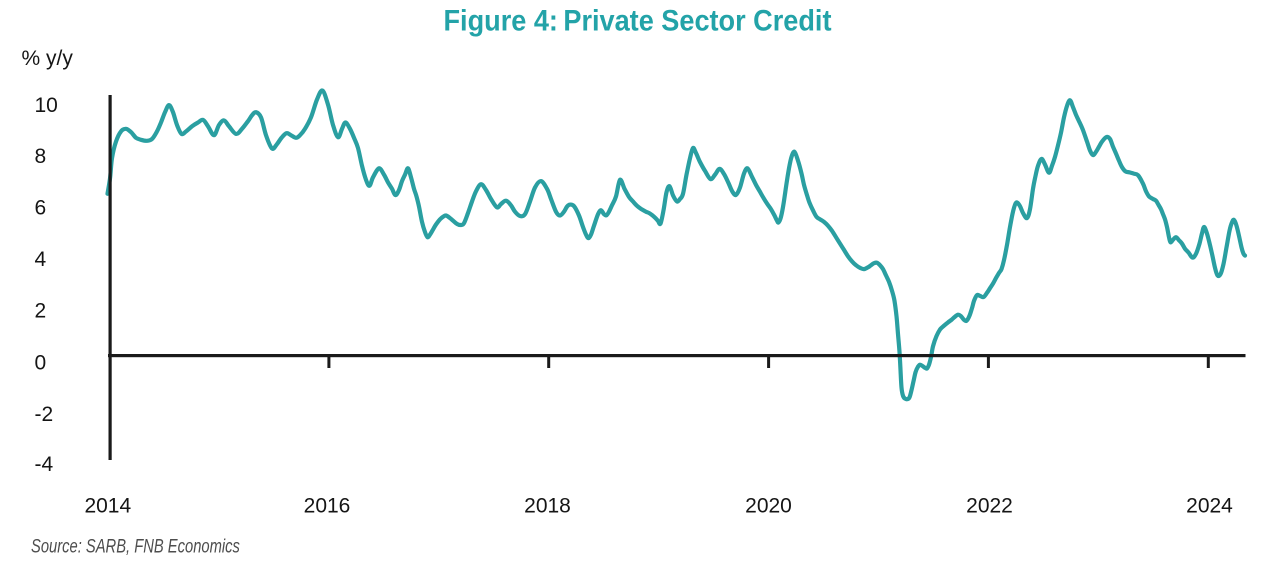 The width and height of the screenshot is (1280, 565). Describe the element at coordinates (46, 105) in the screenshot. I see `svg-text: 10` at that location.